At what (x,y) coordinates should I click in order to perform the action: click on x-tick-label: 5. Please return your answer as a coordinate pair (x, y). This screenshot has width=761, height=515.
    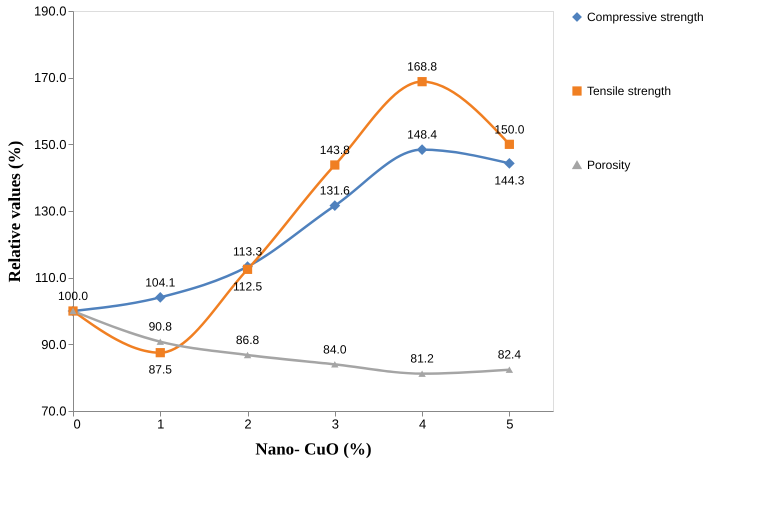
    Looking at the image, I should click on (510, 424).